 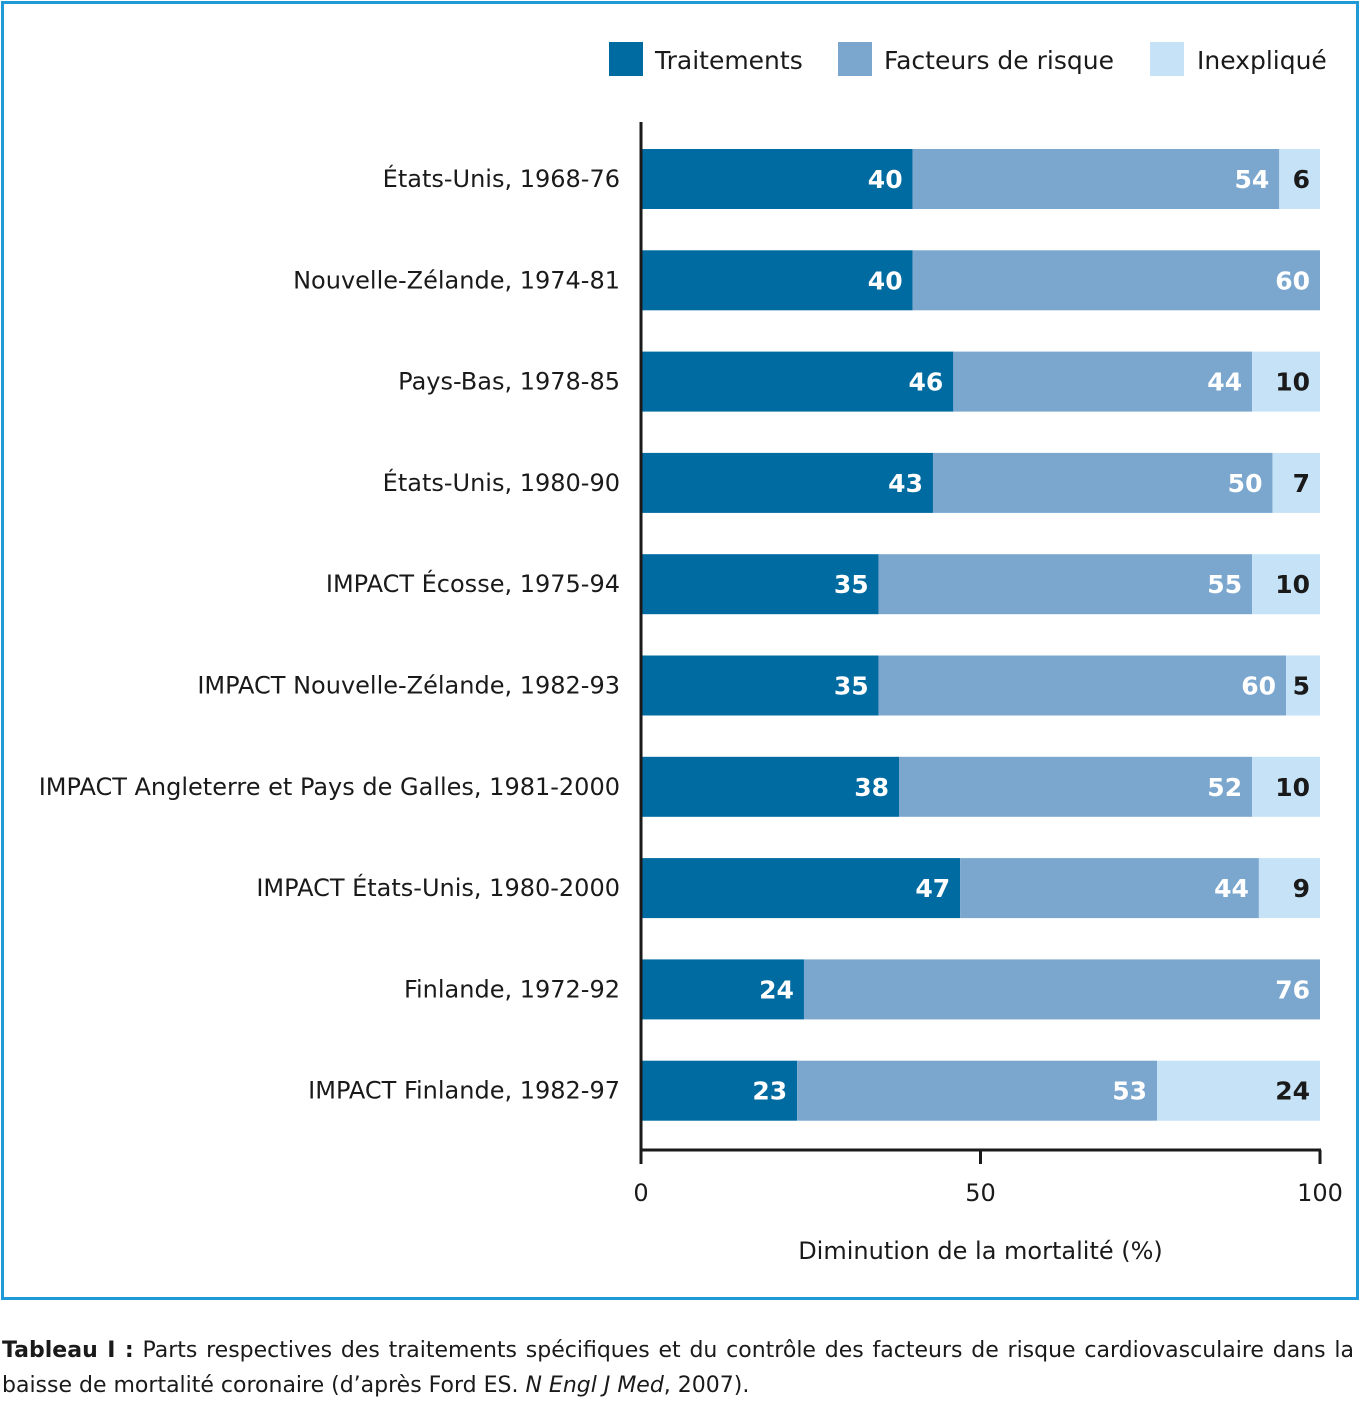 What do you see at coordinates (1224, 787) in the screenshot?
I see `data-label: 52` at bounding box center [1224, 787].